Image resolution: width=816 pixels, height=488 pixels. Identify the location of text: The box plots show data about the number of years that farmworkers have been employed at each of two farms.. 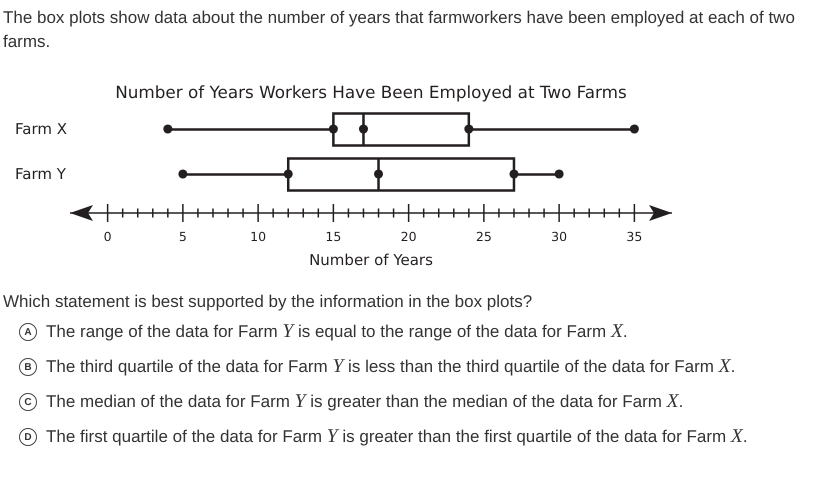
(399, 30).